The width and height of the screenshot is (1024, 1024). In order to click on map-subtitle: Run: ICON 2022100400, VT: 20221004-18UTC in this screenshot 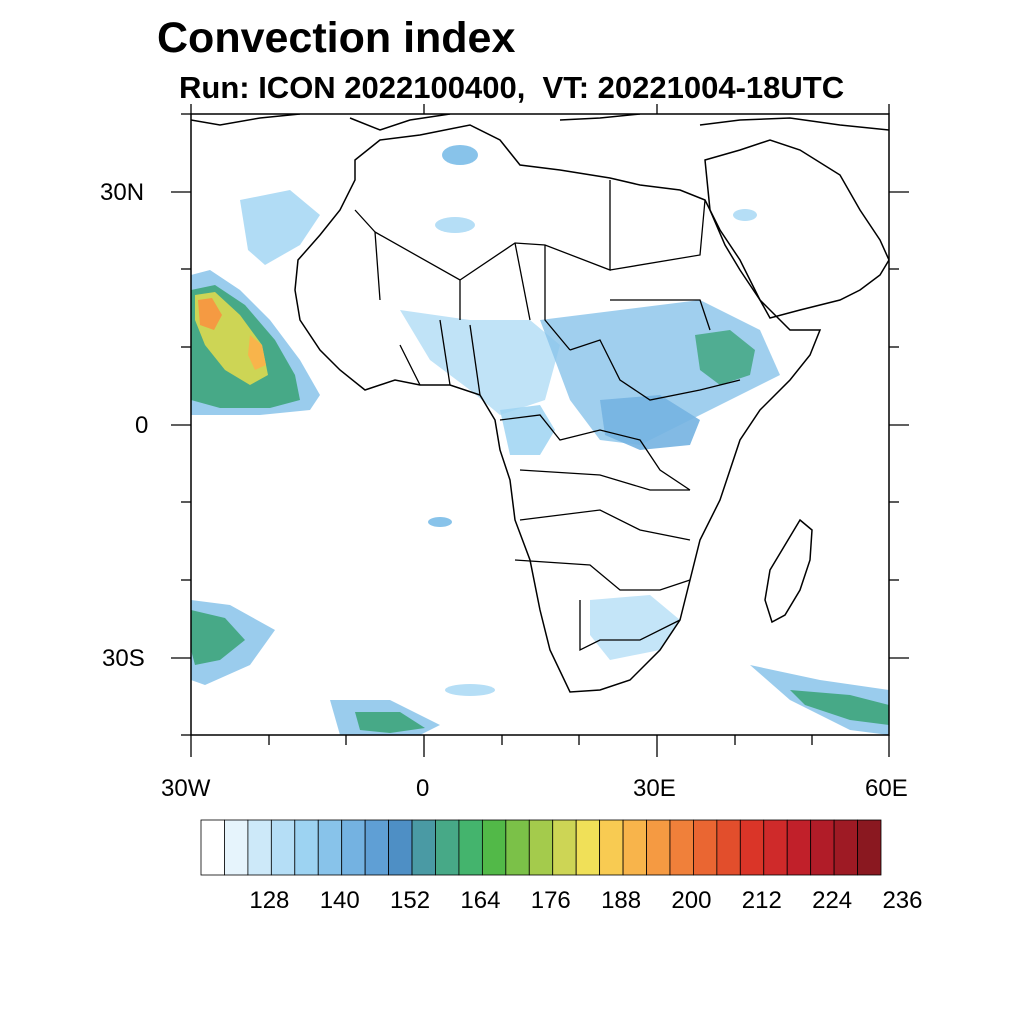, I will do `click(512, 87)`.